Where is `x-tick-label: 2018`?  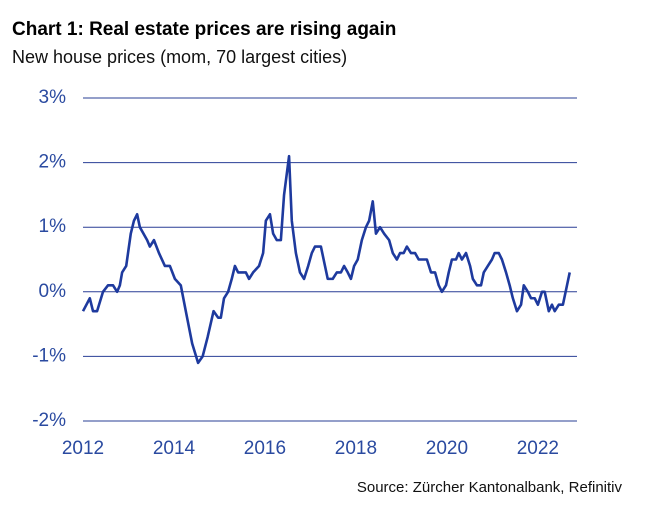 x-tick-label: 2018 is located at coordinates (356, 448).